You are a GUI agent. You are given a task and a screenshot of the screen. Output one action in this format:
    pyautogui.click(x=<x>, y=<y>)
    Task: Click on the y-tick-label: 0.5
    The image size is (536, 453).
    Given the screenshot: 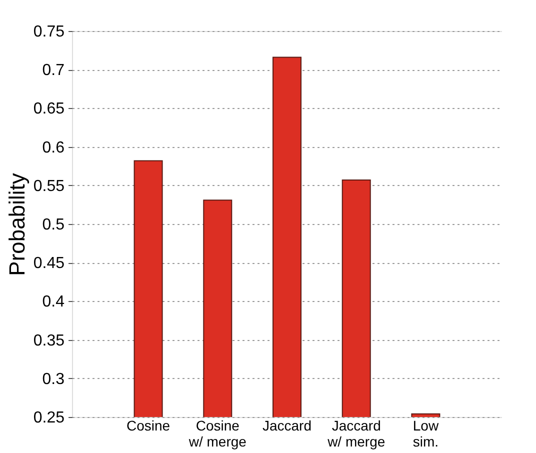 What is the action you would take?
    pyautogui.click(x=53, y=225)
    